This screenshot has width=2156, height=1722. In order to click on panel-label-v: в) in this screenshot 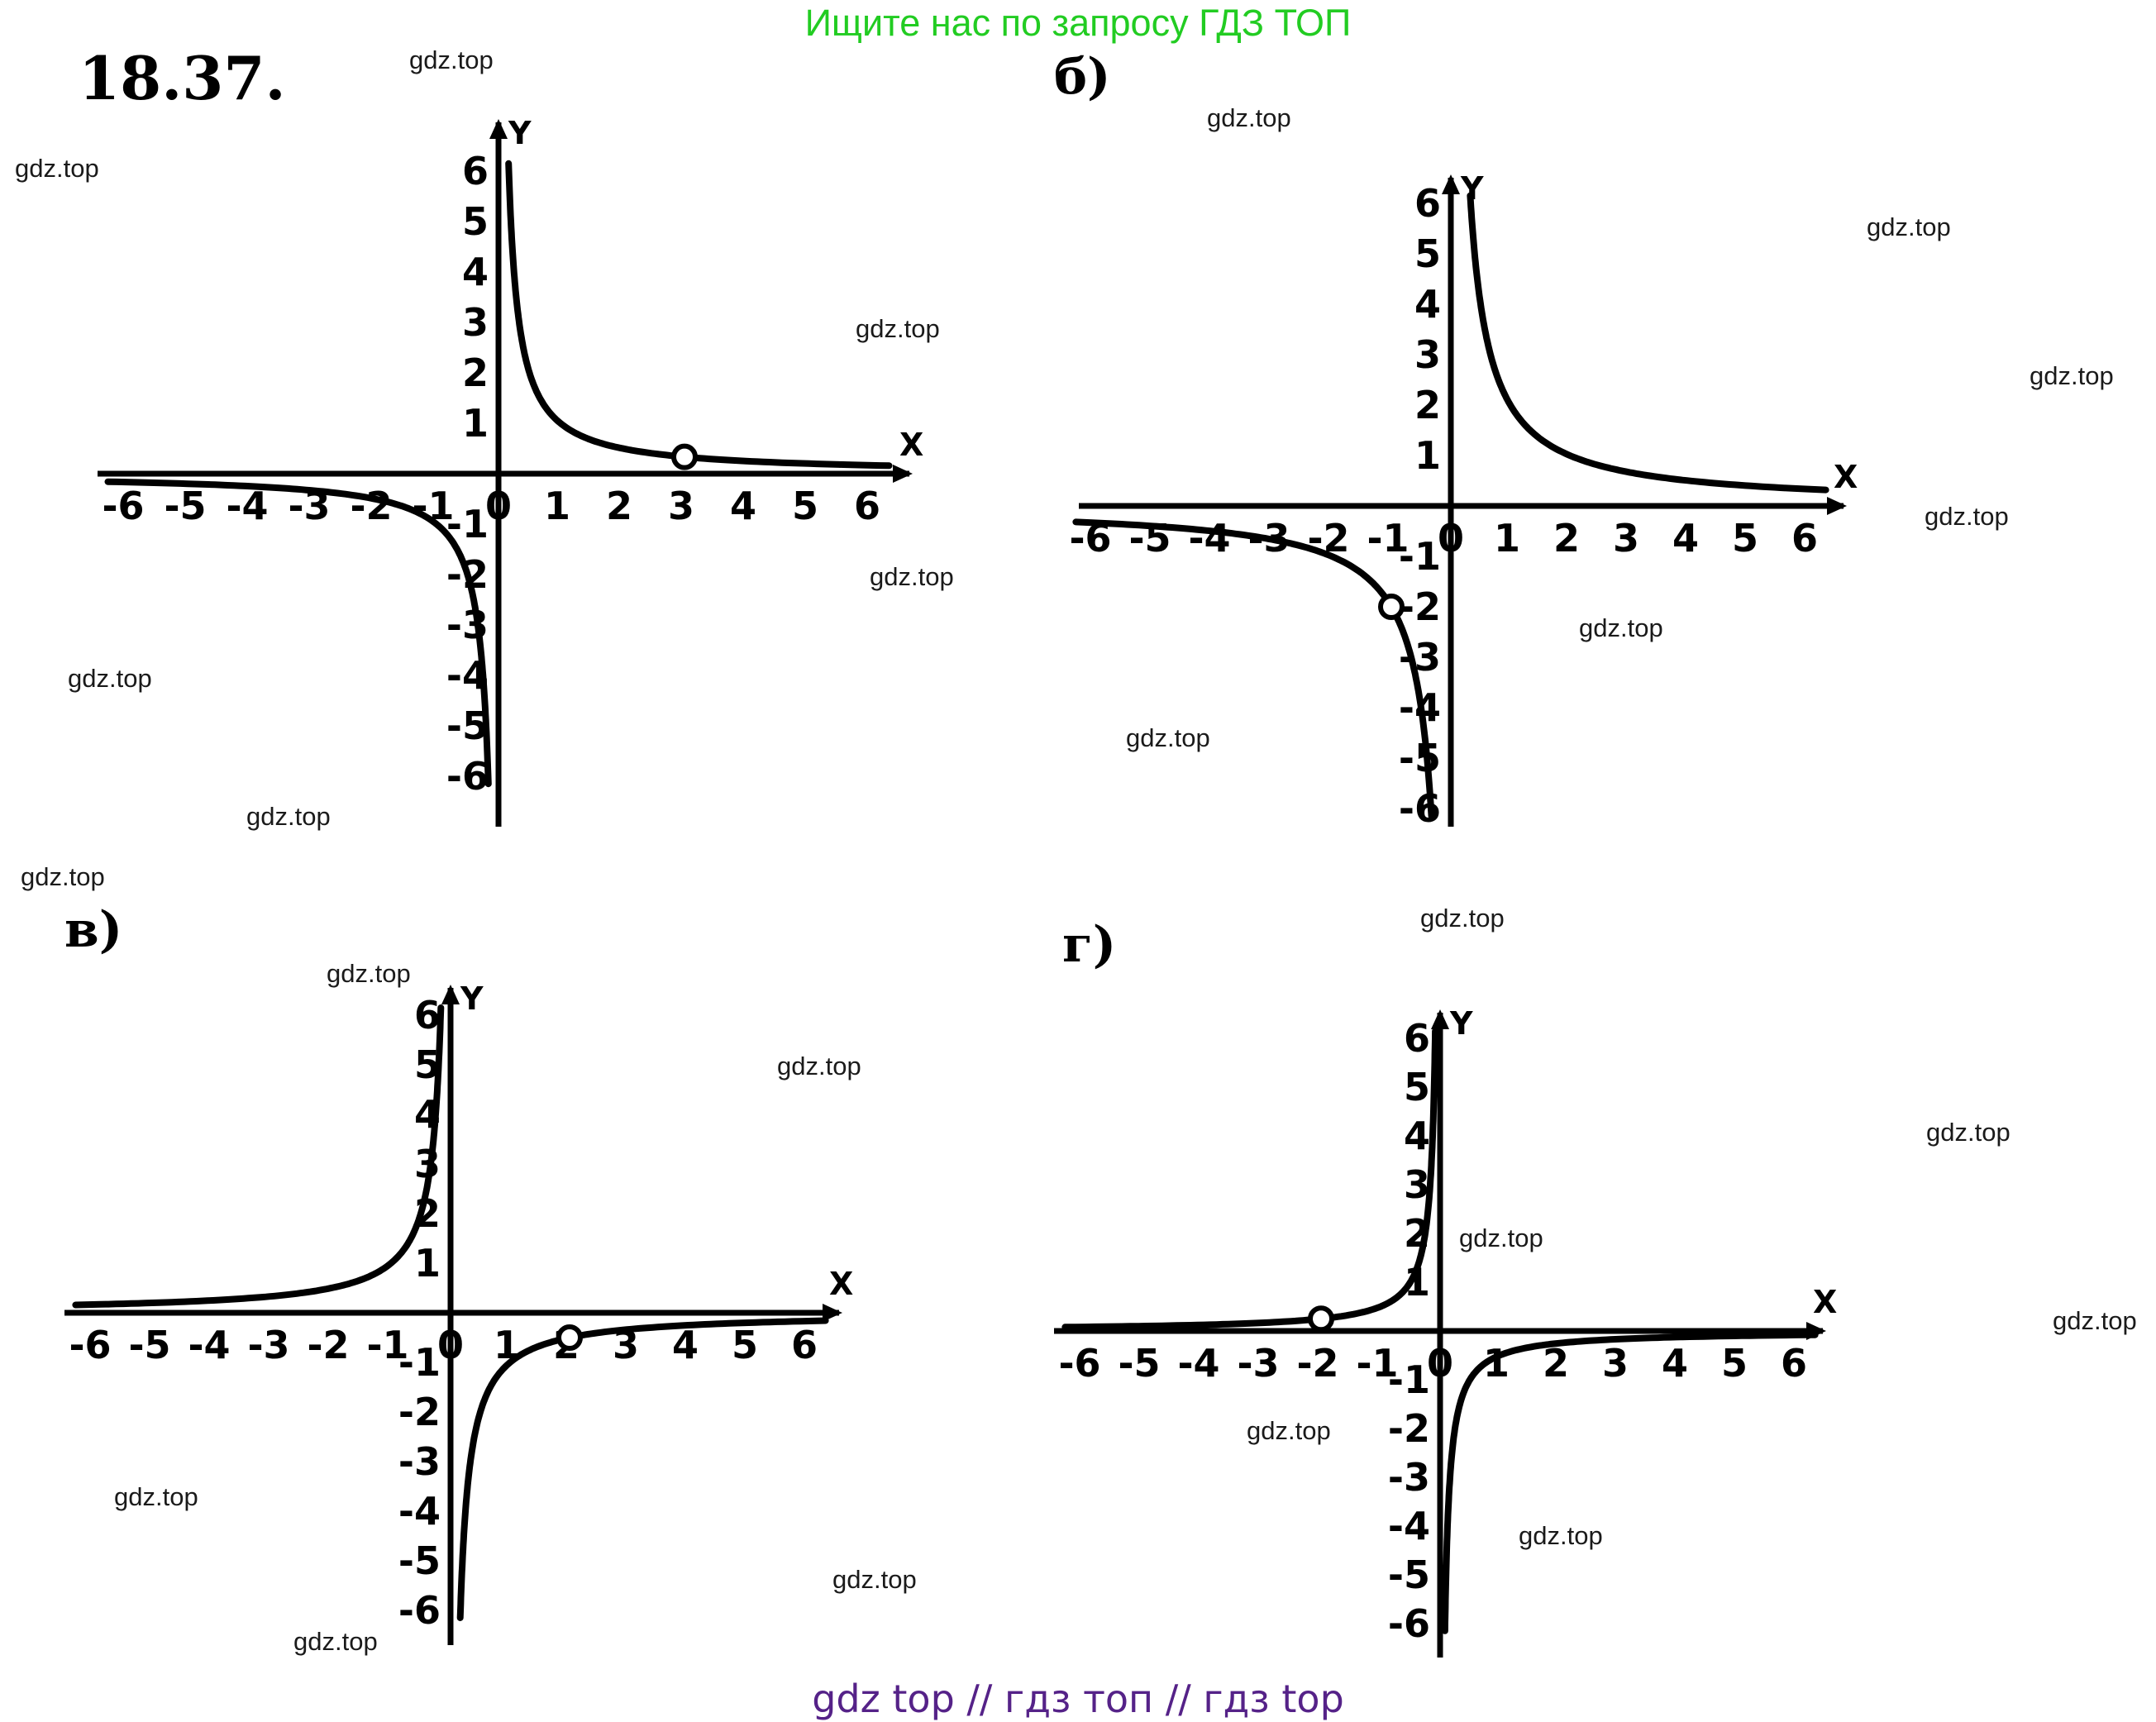, I will do `click(93, 930)`.